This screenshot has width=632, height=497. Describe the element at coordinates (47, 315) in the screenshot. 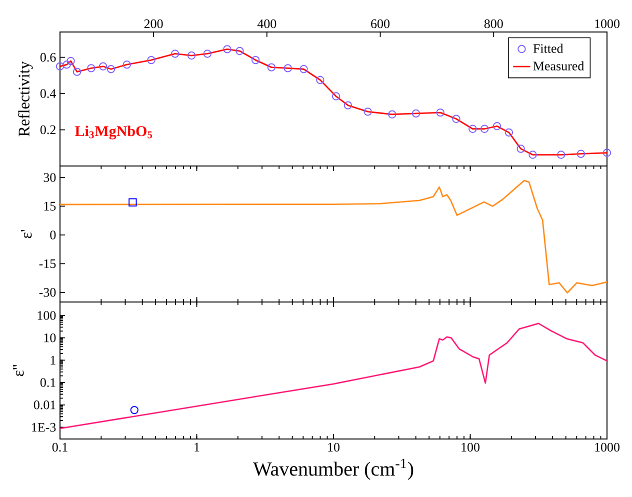

I see `y-tick-label: 100` at that location.